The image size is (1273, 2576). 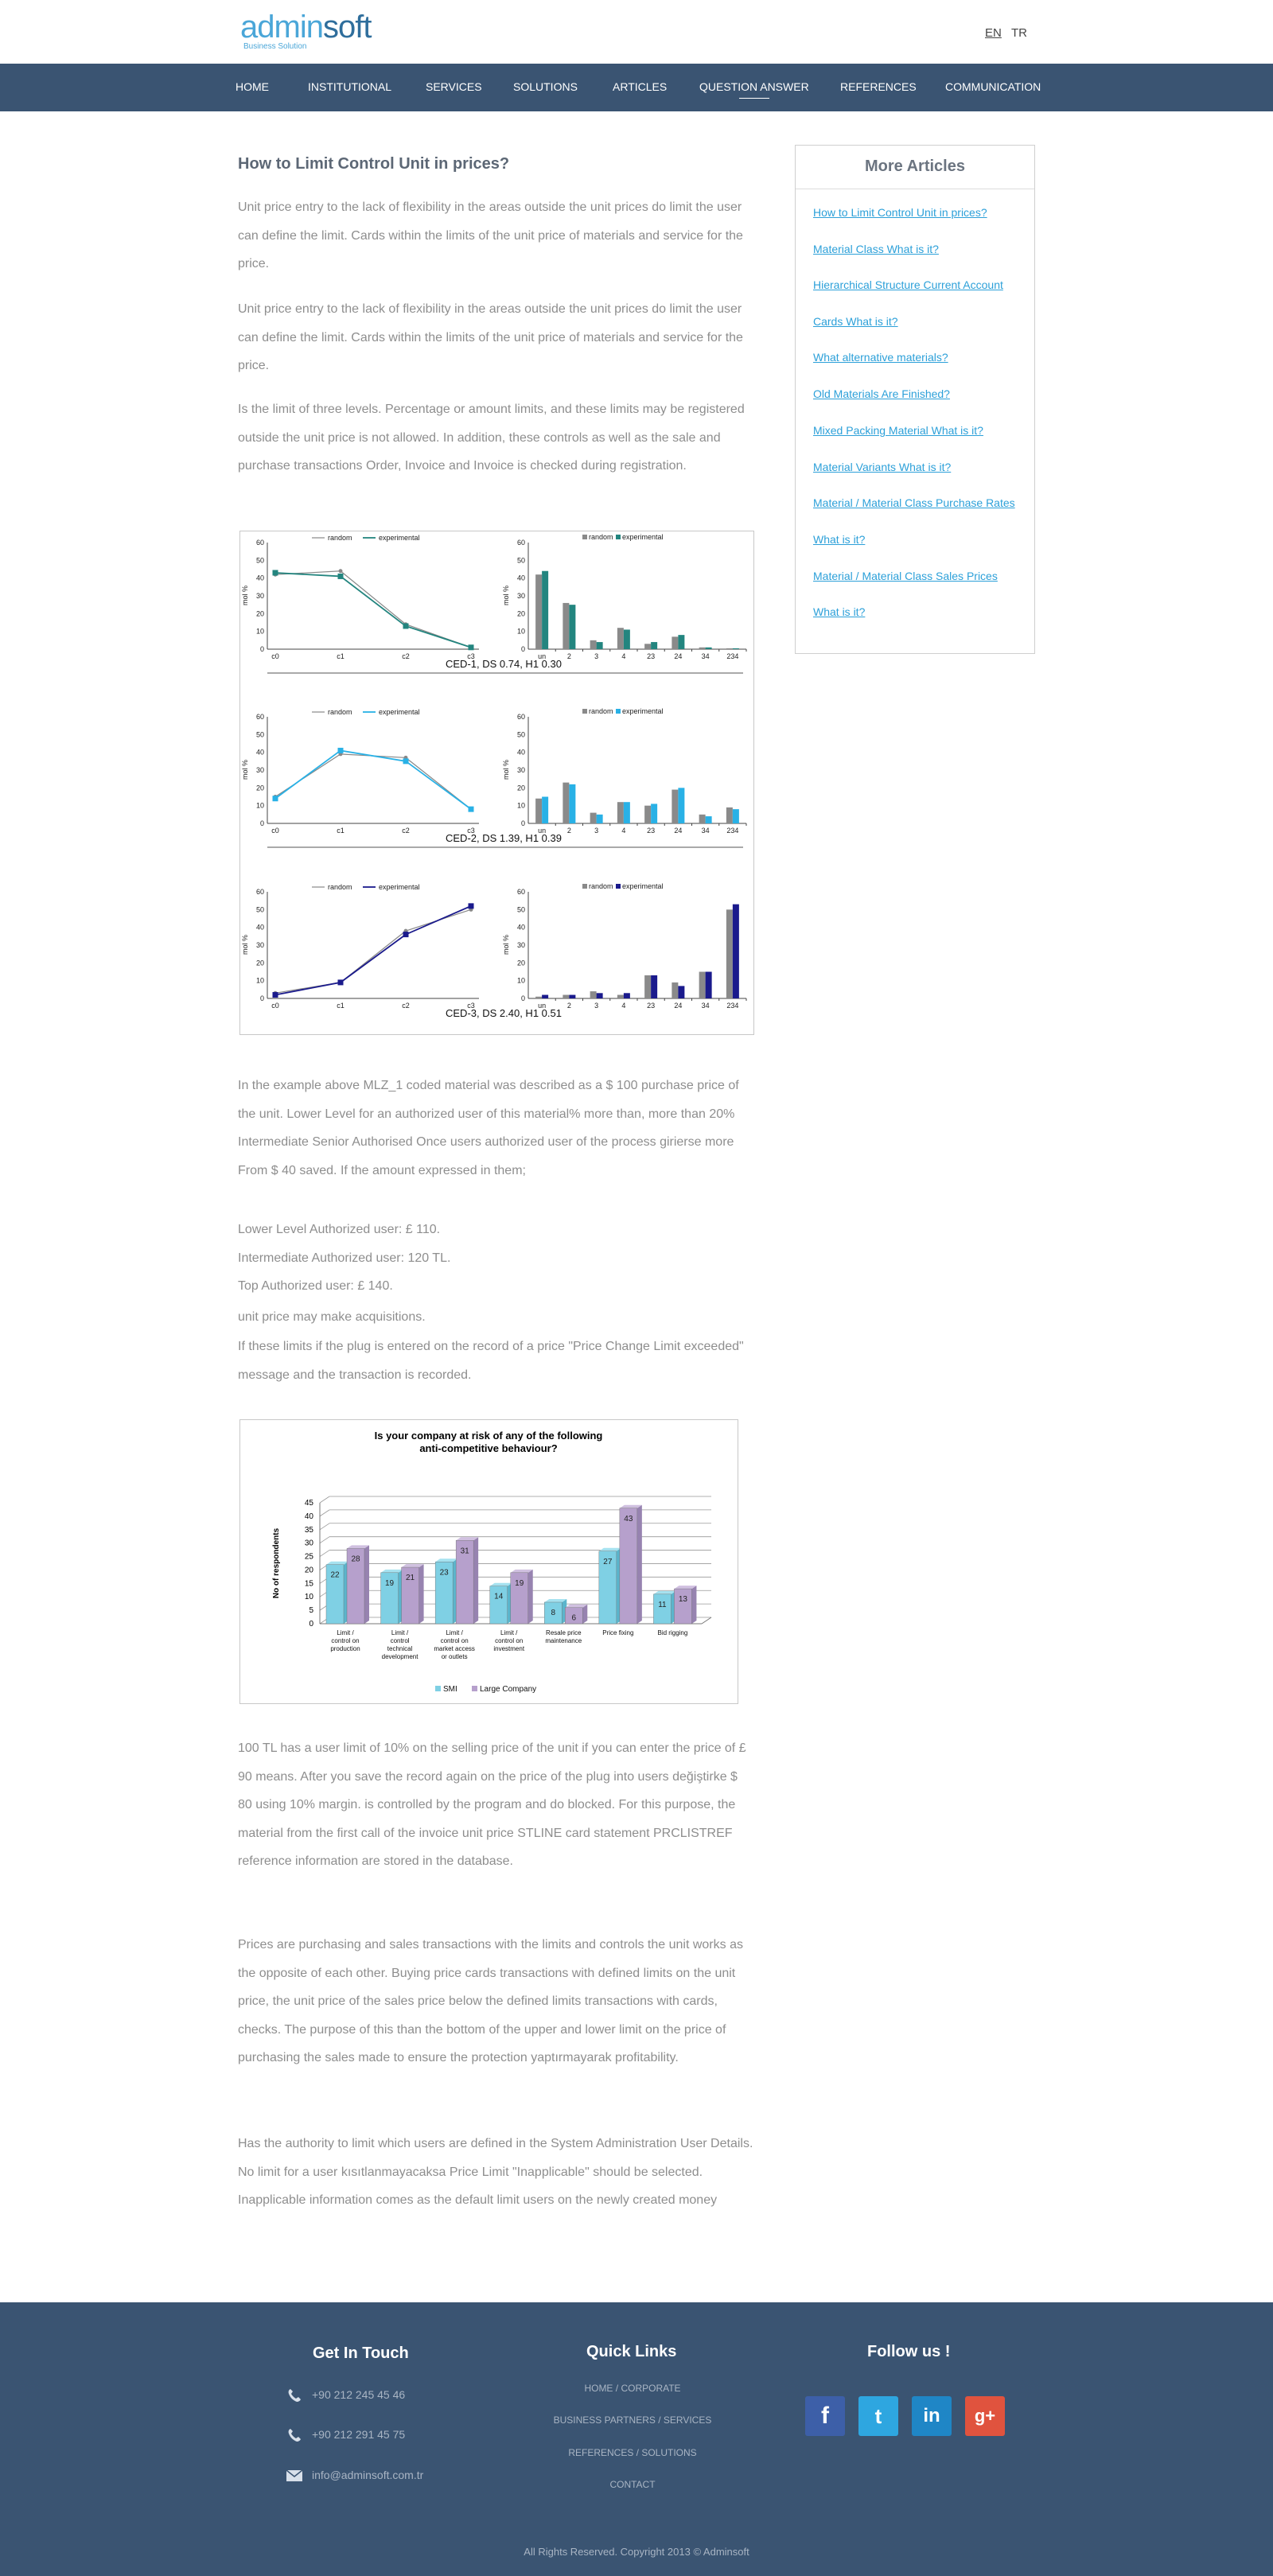 I want to click on facebook-icon: f, so click(x=825, y=2416).